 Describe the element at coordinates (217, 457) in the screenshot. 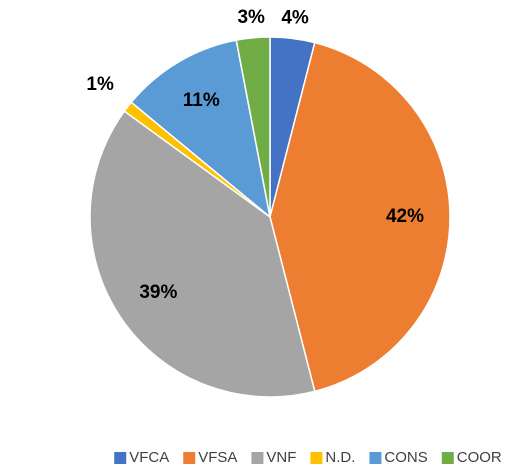

I see `legend-label: VFSA` at that location.